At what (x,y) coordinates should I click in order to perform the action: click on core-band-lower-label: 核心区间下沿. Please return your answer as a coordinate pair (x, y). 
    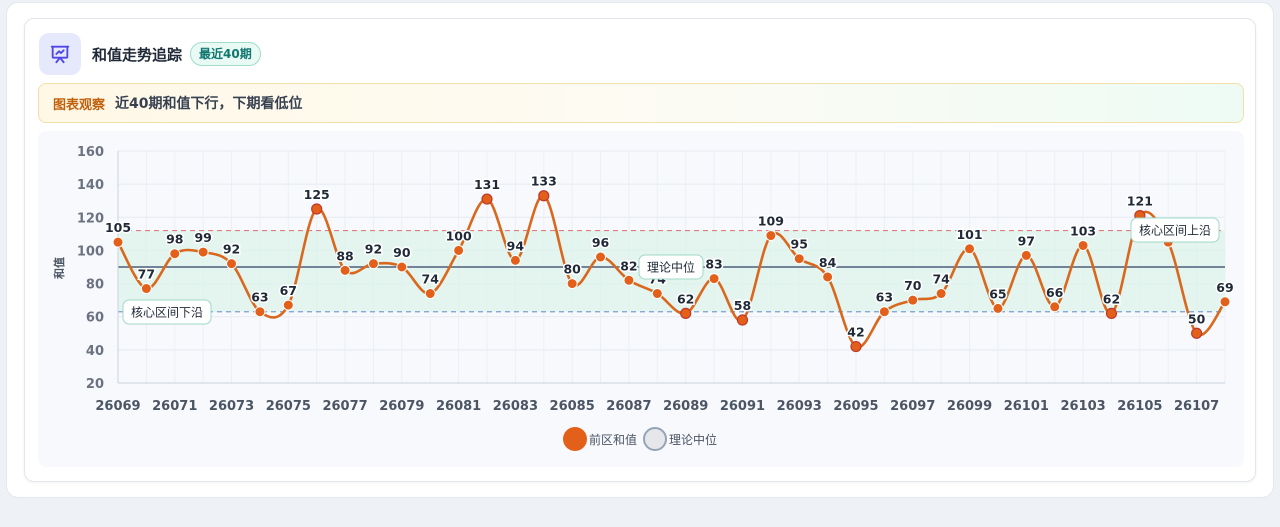
    Looking at the image, I should click on (167, 313).